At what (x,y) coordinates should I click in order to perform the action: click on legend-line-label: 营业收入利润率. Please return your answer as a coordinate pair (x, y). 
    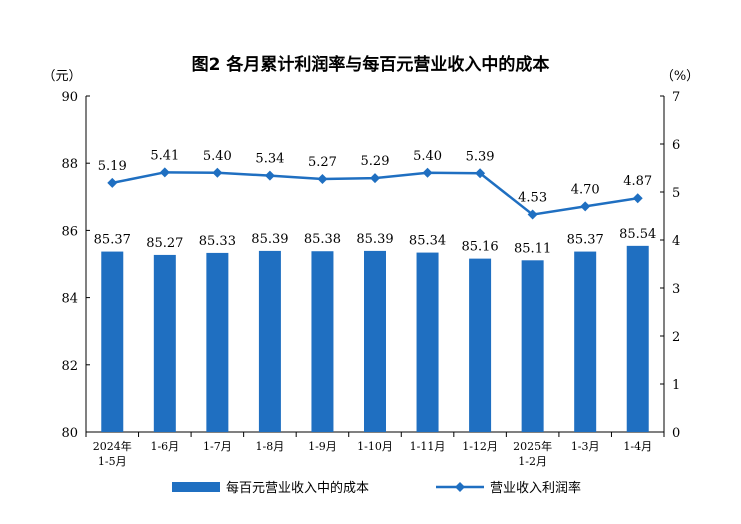
    Looking at the image, I should click on (535, 488).